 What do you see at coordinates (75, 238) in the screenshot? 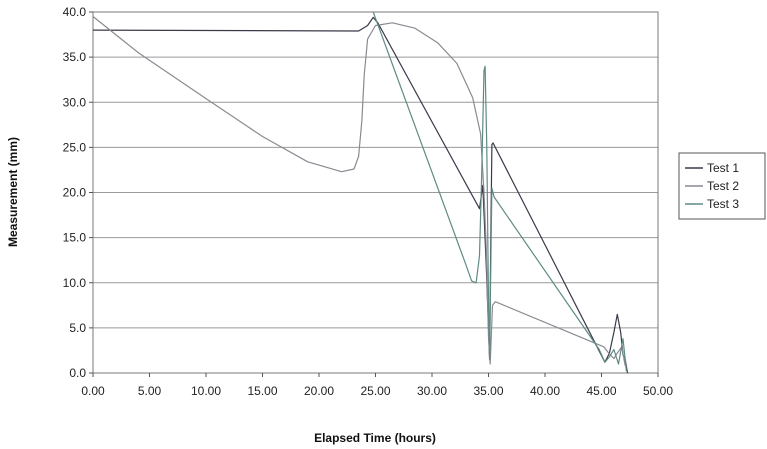
I see `y-tick-label: 15.0` at bounding box center [75, 238].